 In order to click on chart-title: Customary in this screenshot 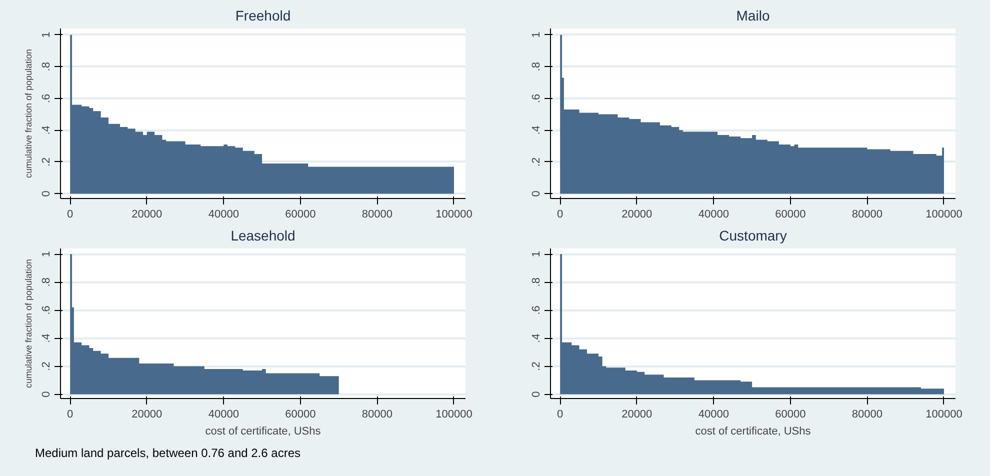, I will do `click(753, 236)`.